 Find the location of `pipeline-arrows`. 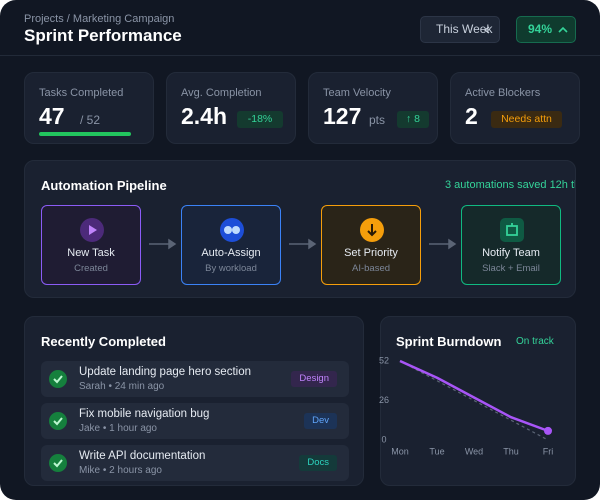

pipeline-arrows is located at coordinates (303, 244).